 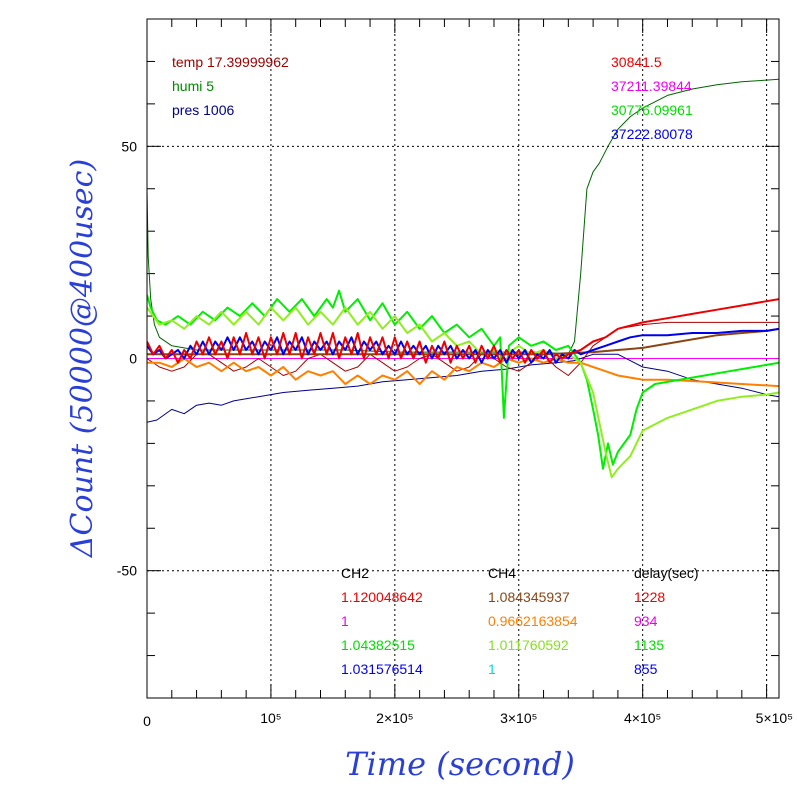 What do you see at coordinates (652, 98) in the screenshot?
I see `reference-counts: 30841.5 37211.39844 30776.09961 37222.80078` at bounding box center [652, 98].